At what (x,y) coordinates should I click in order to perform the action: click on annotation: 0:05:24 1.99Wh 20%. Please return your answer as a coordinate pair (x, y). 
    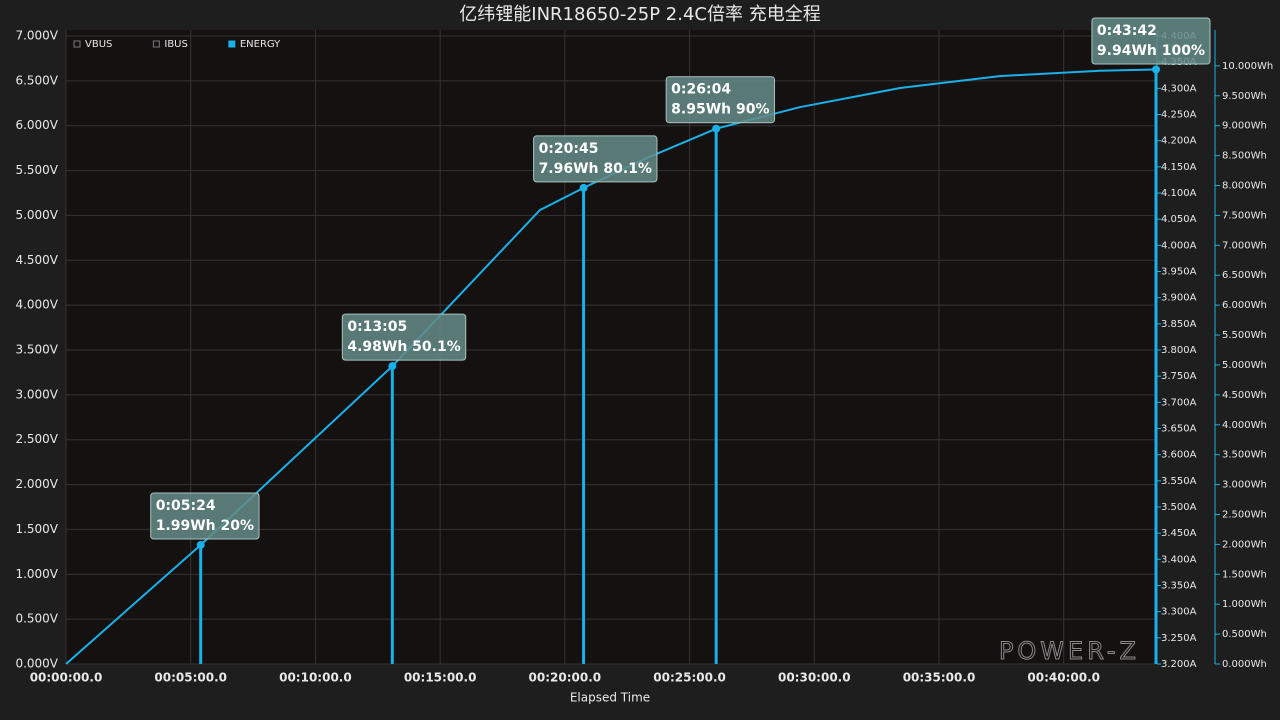
    Looking at the image, I should click on (205, 516).